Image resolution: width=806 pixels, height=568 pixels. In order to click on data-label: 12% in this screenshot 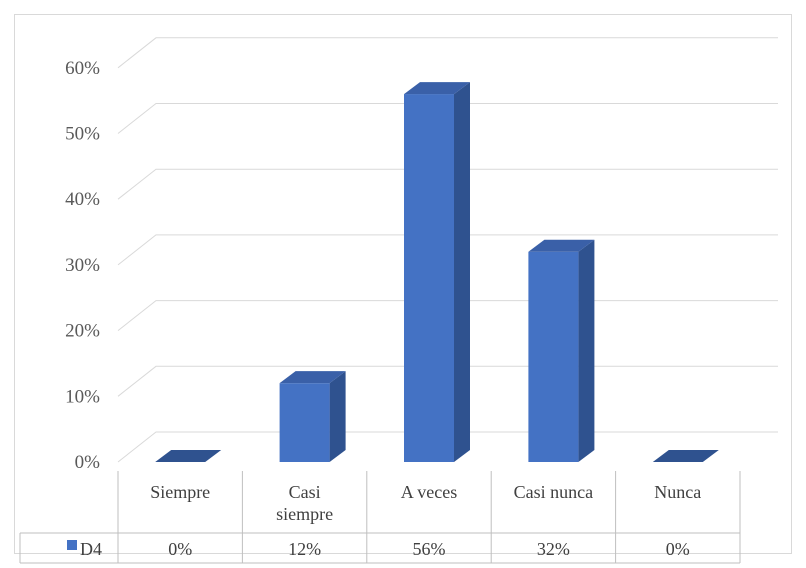, I will do `click(304, 549)`.